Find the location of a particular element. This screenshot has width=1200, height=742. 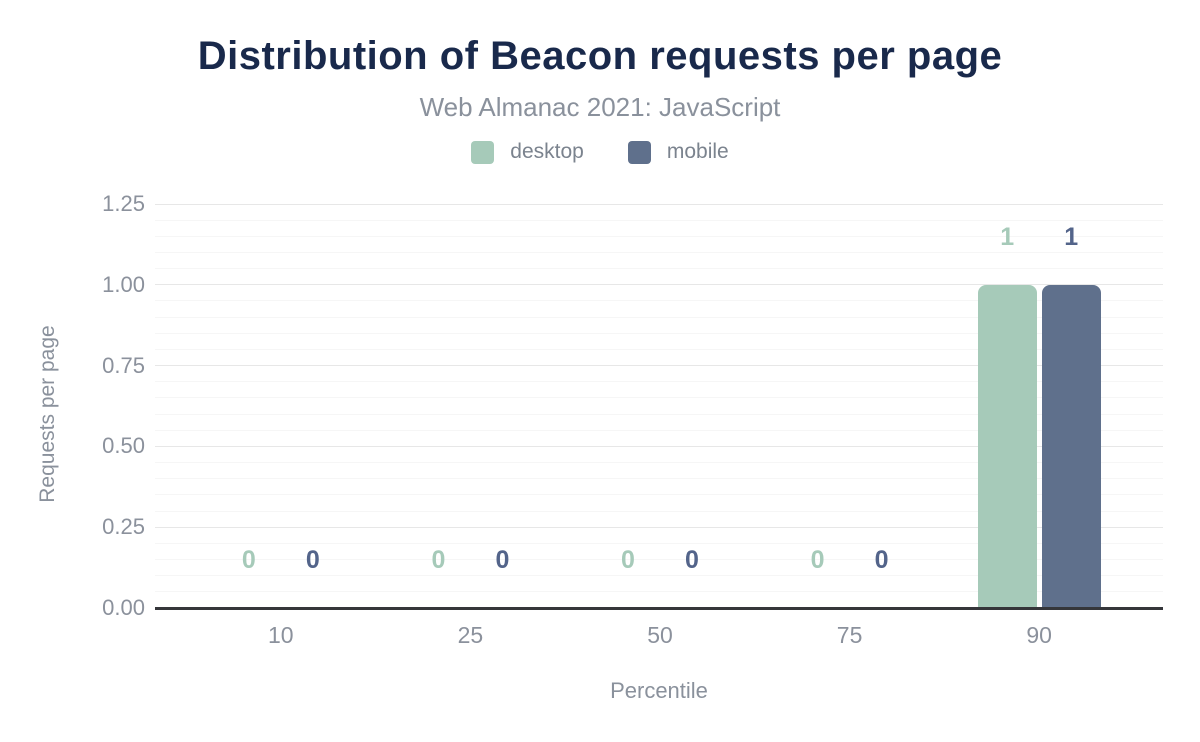

x-axis-line is located at coordinates (659, 608).